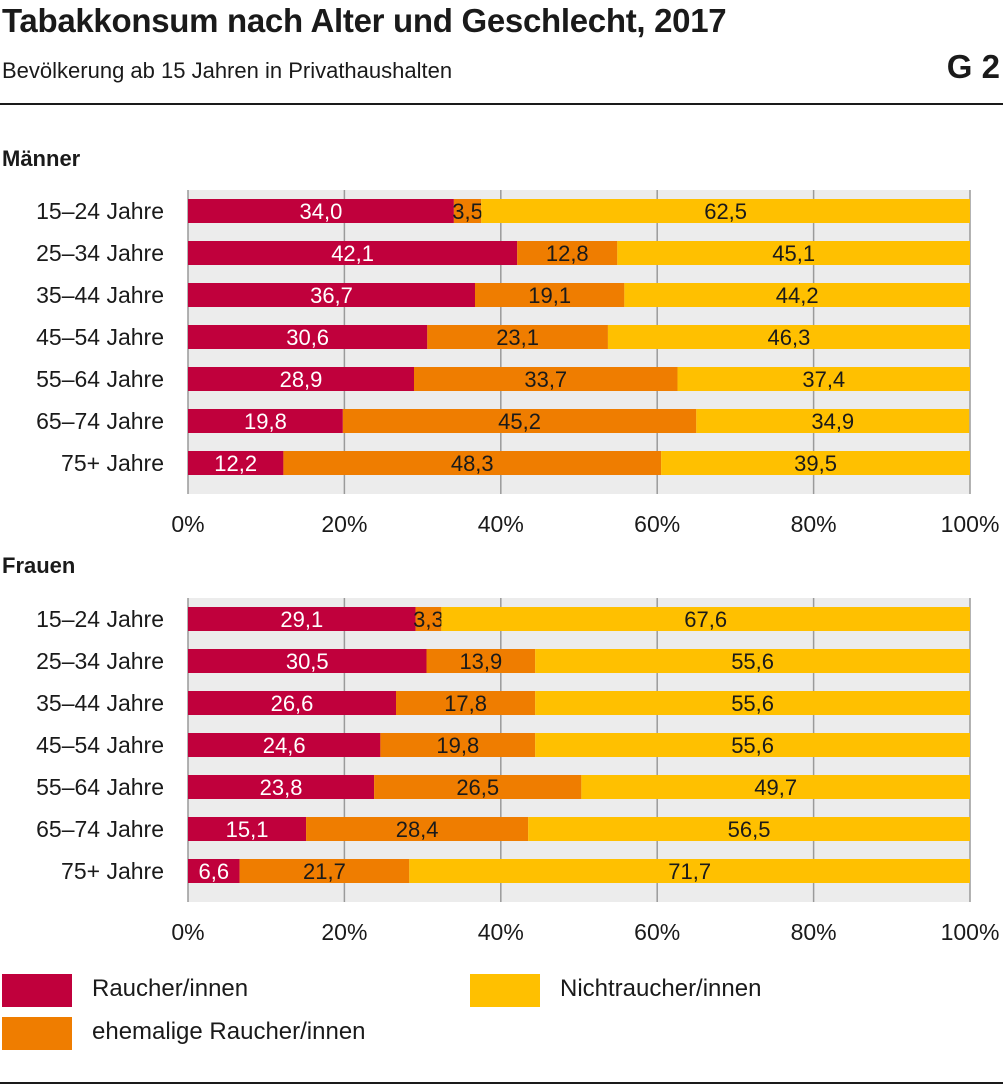  Describe the element at coordinates (37, 1033) in the screenshot. I see `legend-swatch-ehemalige` at that location.